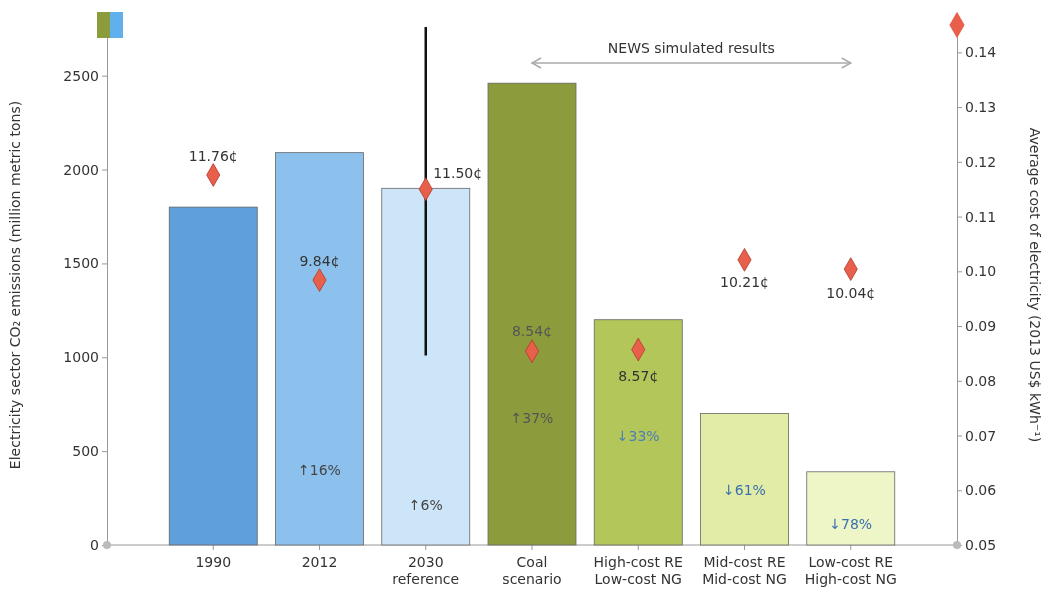  I want to click on y-tick-label: 500, so click(85, 451).